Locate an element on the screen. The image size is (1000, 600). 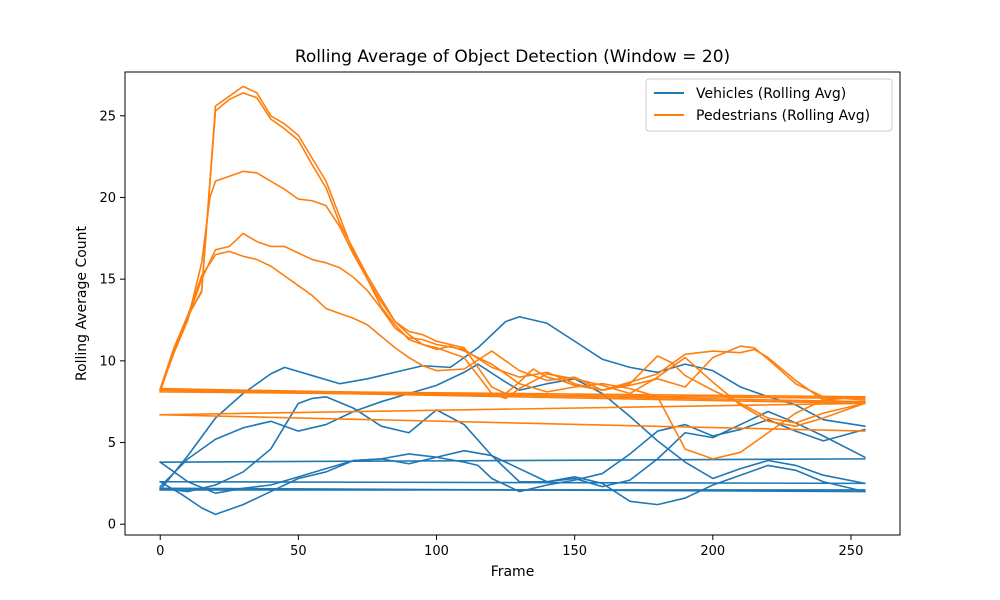
legend-box is located at coordinates (769, 105).